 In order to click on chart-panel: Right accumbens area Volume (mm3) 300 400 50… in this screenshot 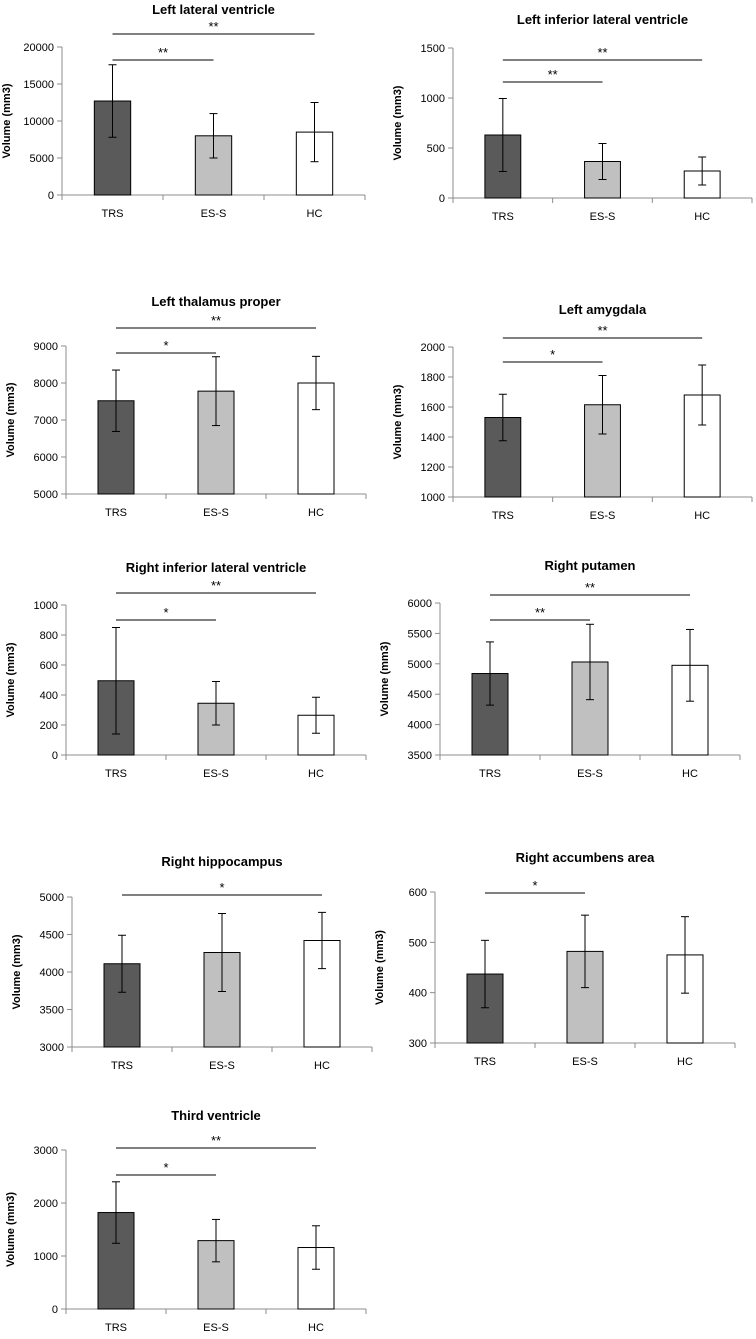, I will do `click(555, 959)`.